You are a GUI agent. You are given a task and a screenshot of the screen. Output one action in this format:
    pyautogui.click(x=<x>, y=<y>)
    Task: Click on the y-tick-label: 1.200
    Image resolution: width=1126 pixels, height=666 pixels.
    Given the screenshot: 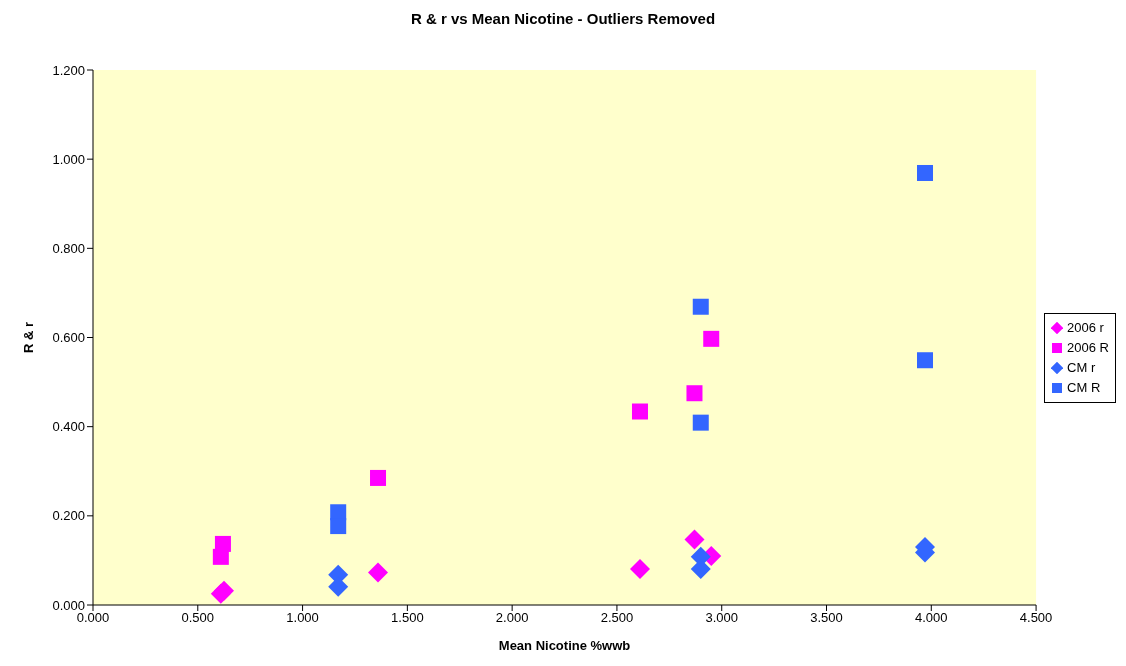 What is the action you would take?
    pyautogui.click(x=68, y=70)
    